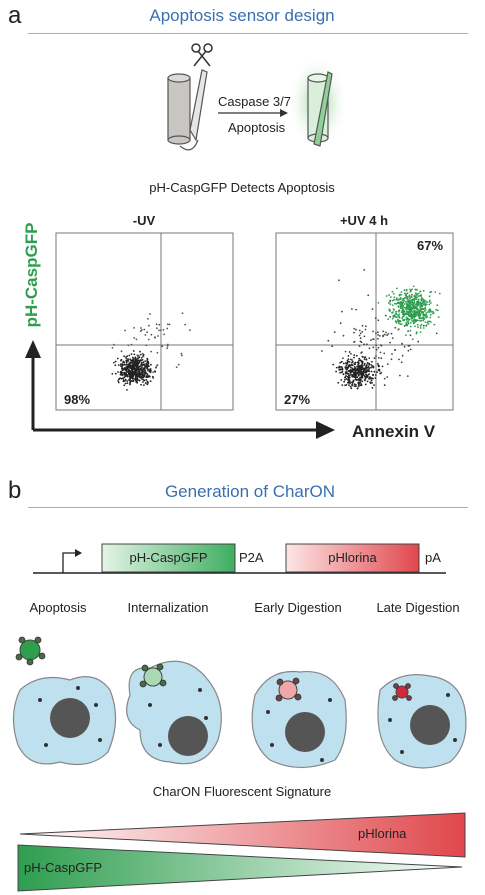 Image resolution: width=485 pixels, height=895 pixels. Describe the element at coordinates (64, 700) in the screenshot. I see `cell-apoptosis` at that location.